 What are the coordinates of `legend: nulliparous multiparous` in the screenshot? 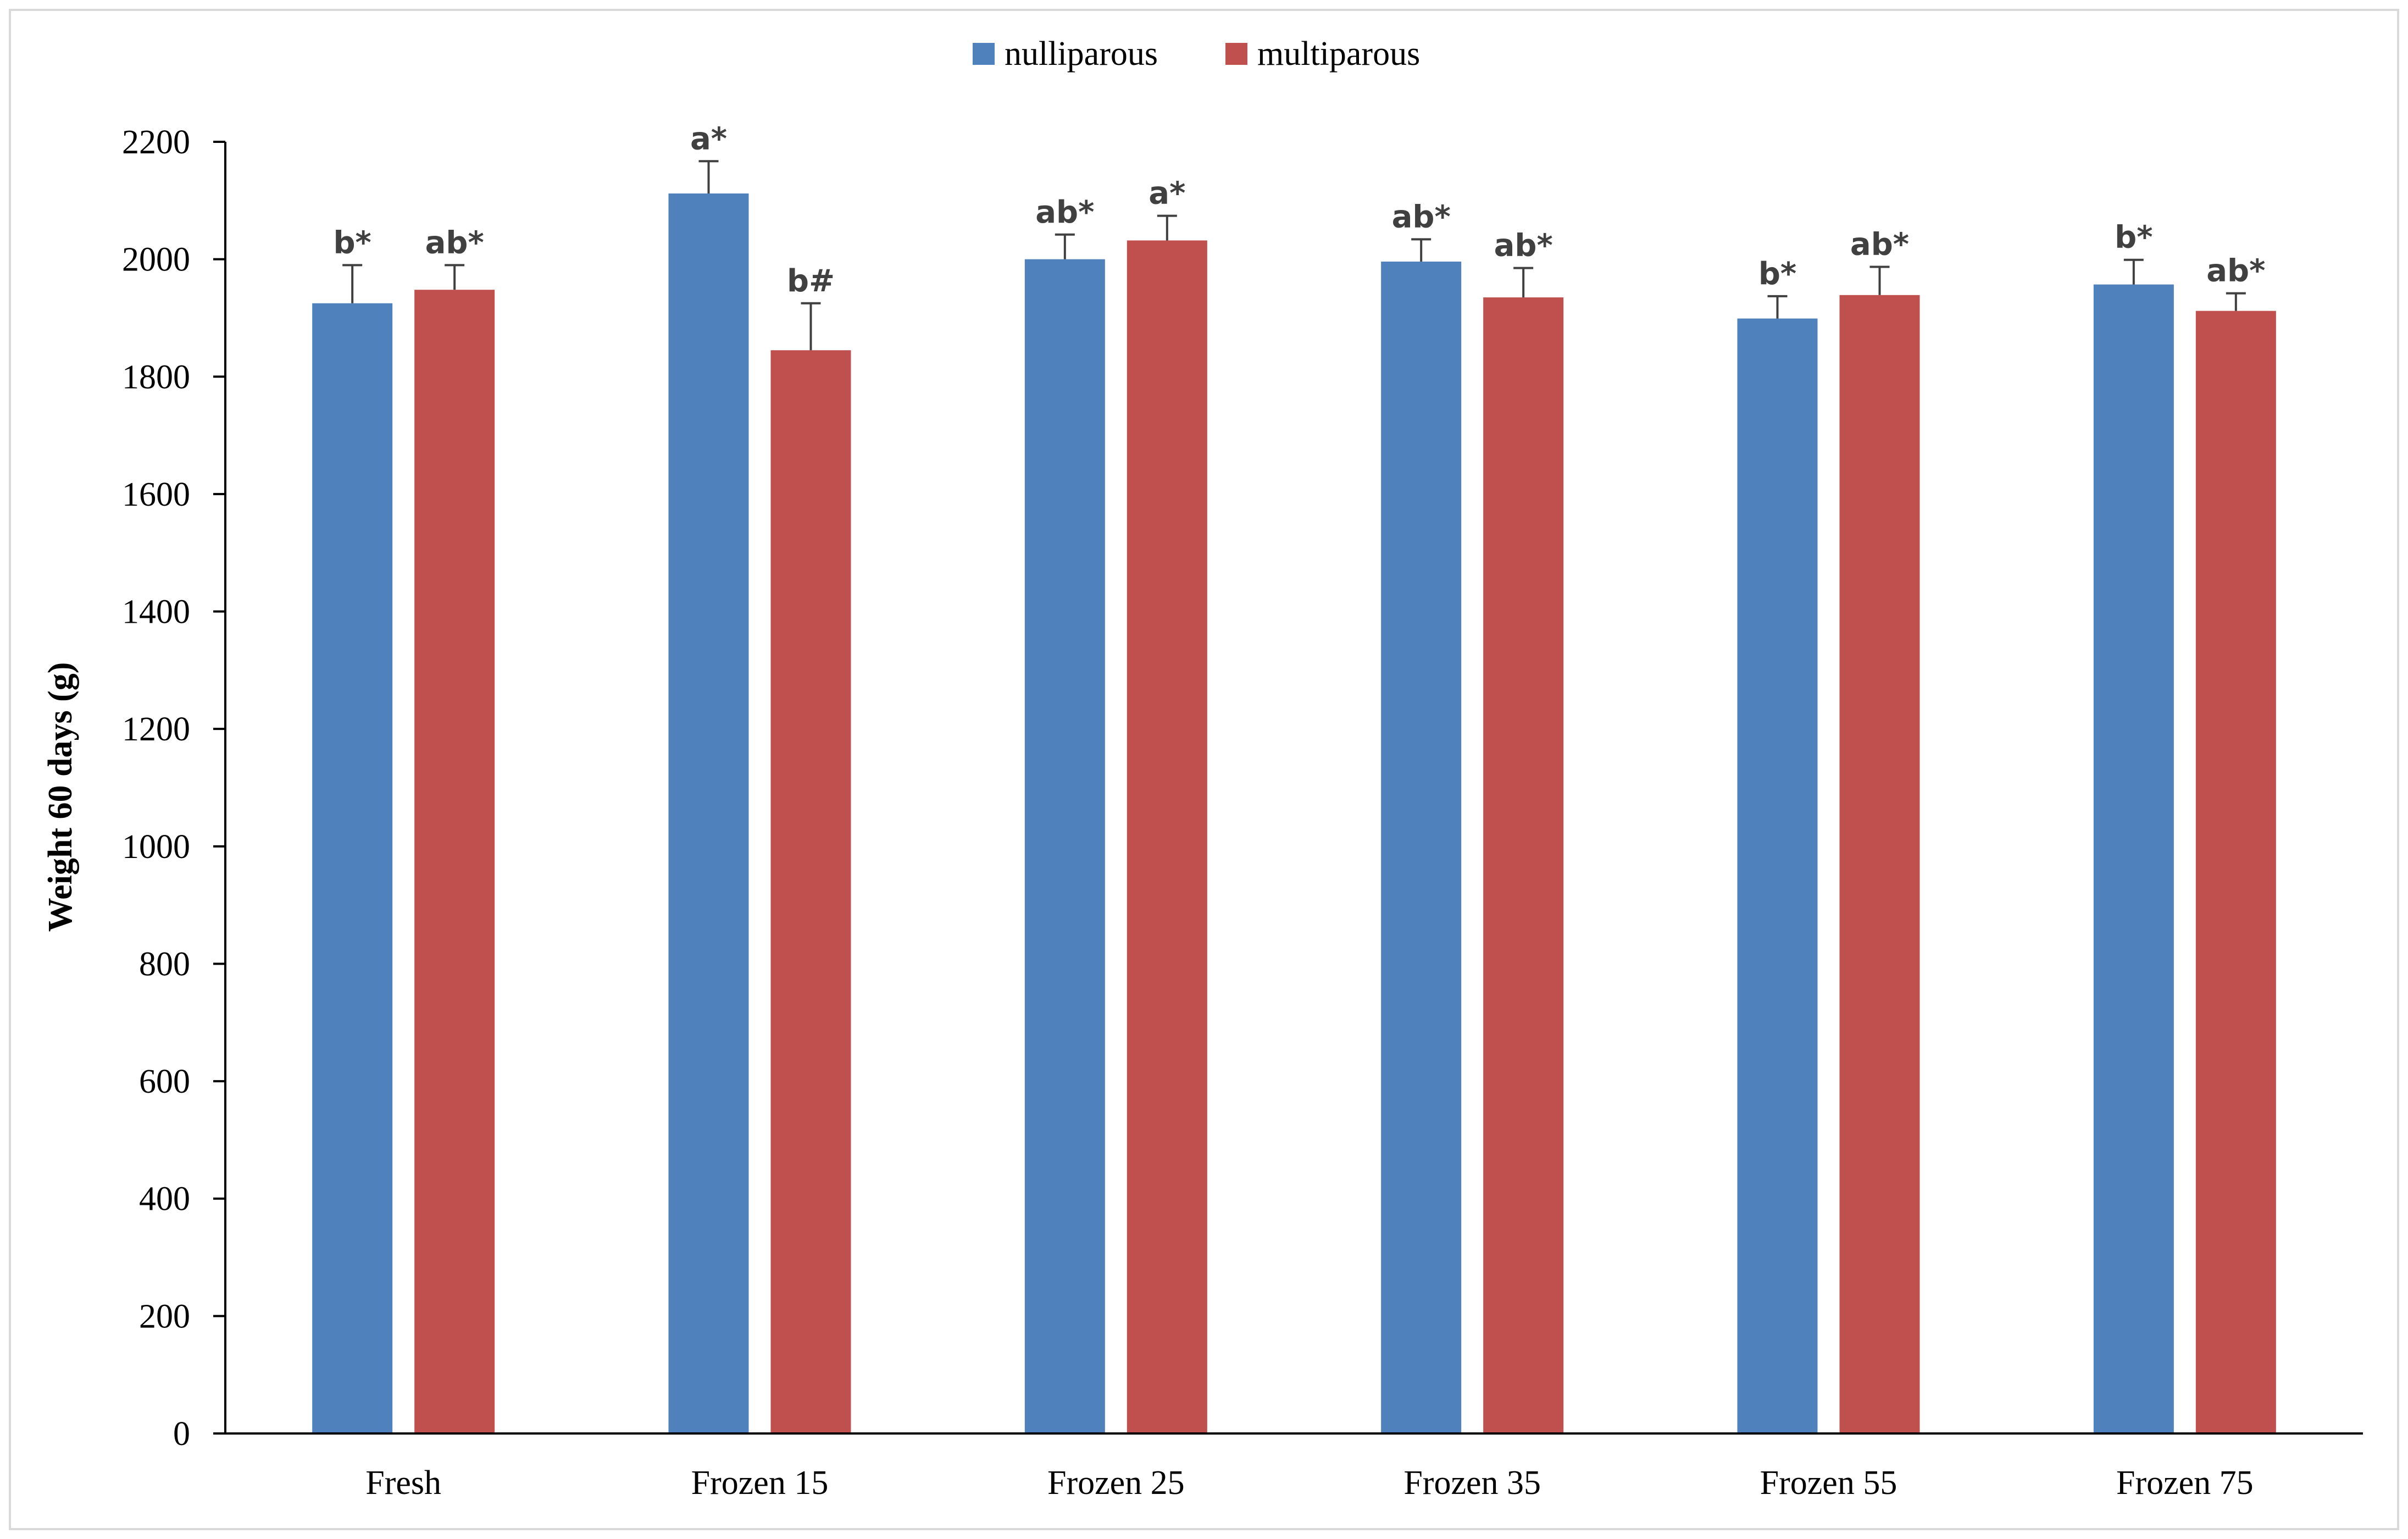 It's located at (1196, 54).